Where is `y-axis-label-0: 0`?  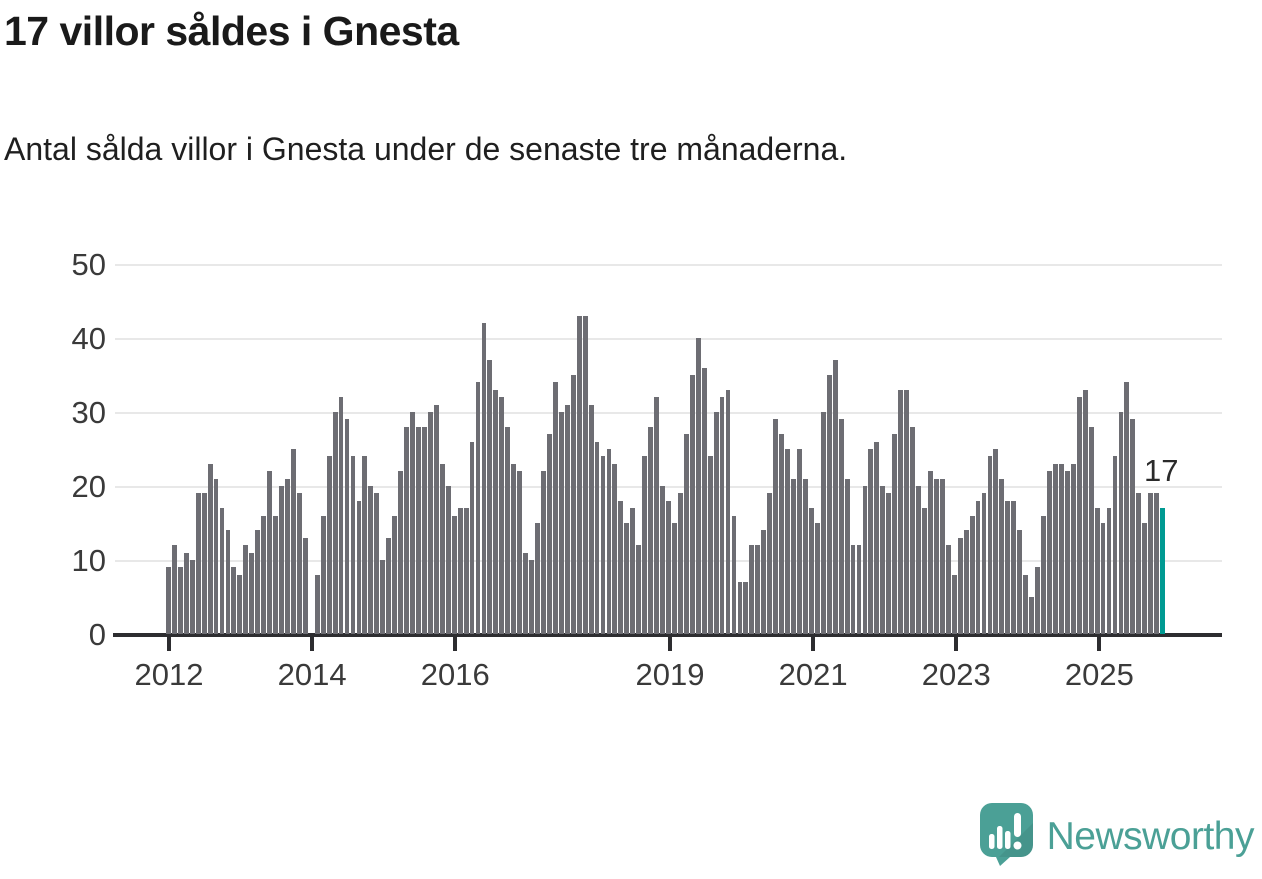 y-axis-label-0: 0 is located at coordinates (97, 634).